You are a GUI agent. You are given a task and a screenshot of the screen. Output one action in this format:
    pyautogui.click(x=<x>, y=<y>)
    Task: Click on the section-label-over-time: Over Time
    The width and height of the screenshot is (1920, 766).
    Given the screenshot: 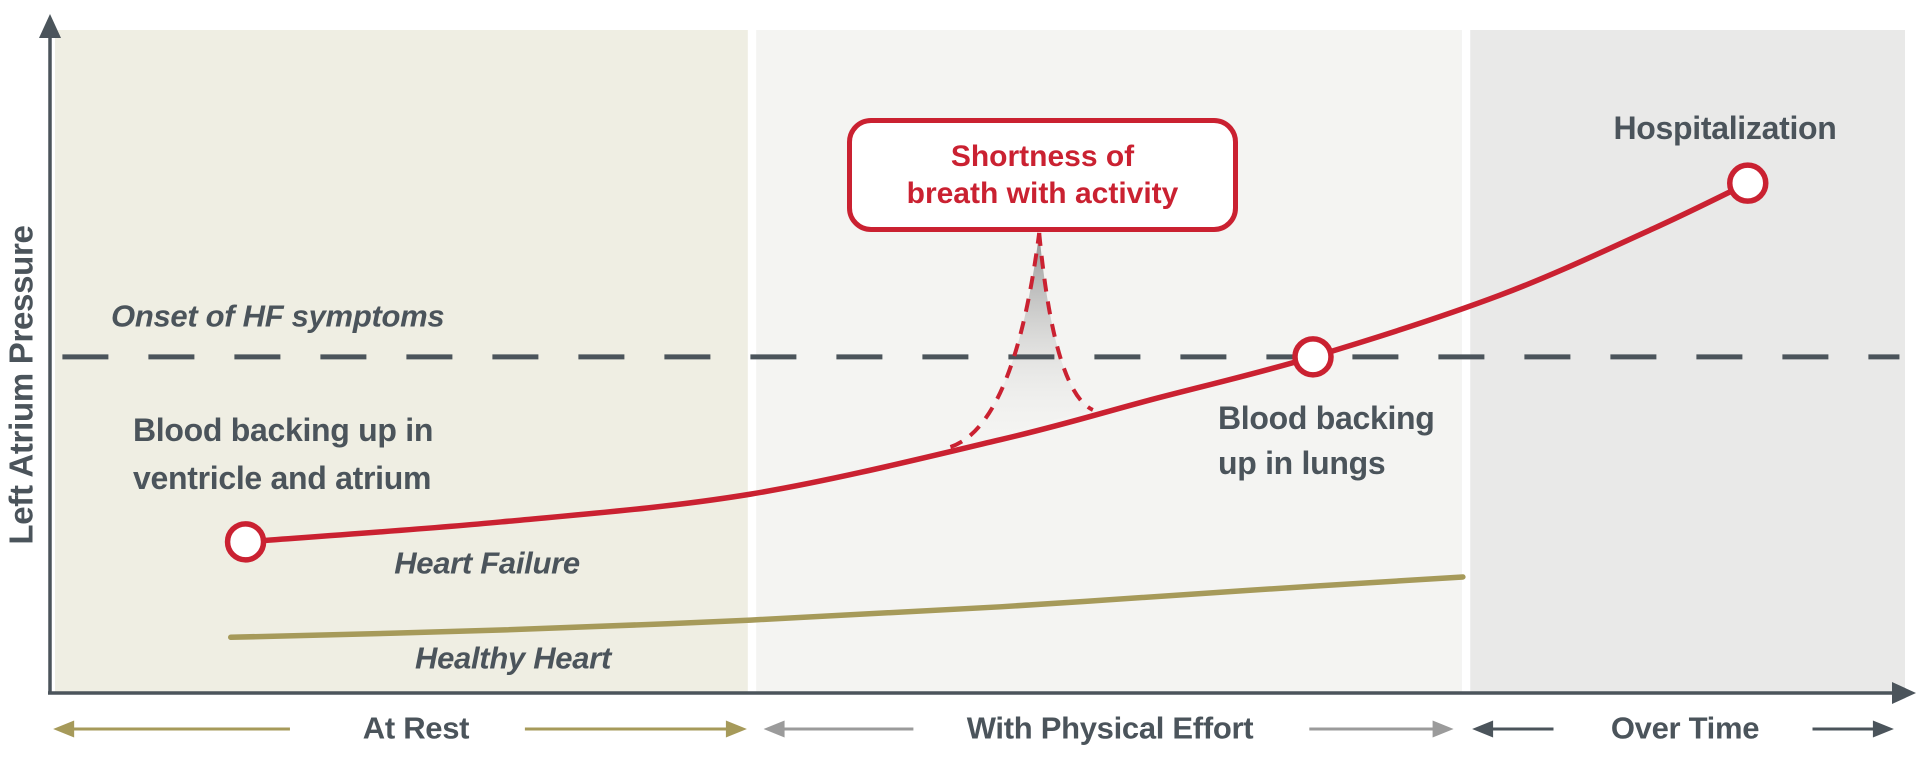 What is the action you would take?
    pyautogui.click(x=1685, y=728)
    